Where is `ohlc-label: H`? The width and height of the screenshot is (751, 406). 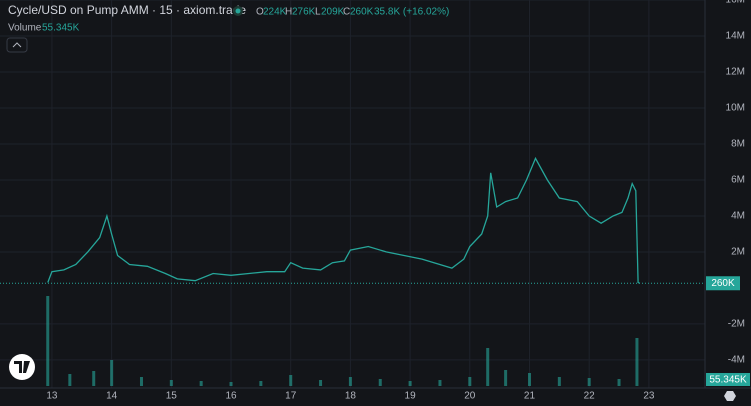
ohlc-label: H is located at coordinates (288, 12).